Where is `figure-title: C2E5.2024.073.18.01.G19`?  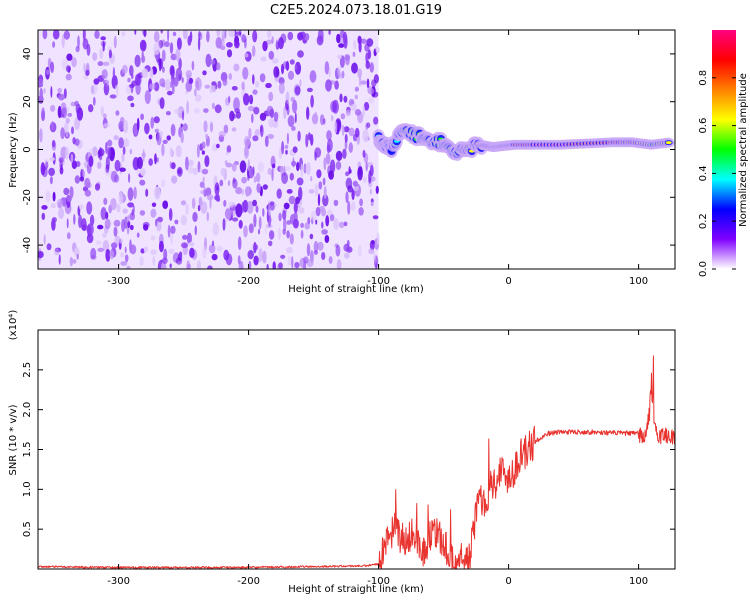 figure-title: C2E5.2024.073.18.01.G19 is located at coordinates (356, 10).